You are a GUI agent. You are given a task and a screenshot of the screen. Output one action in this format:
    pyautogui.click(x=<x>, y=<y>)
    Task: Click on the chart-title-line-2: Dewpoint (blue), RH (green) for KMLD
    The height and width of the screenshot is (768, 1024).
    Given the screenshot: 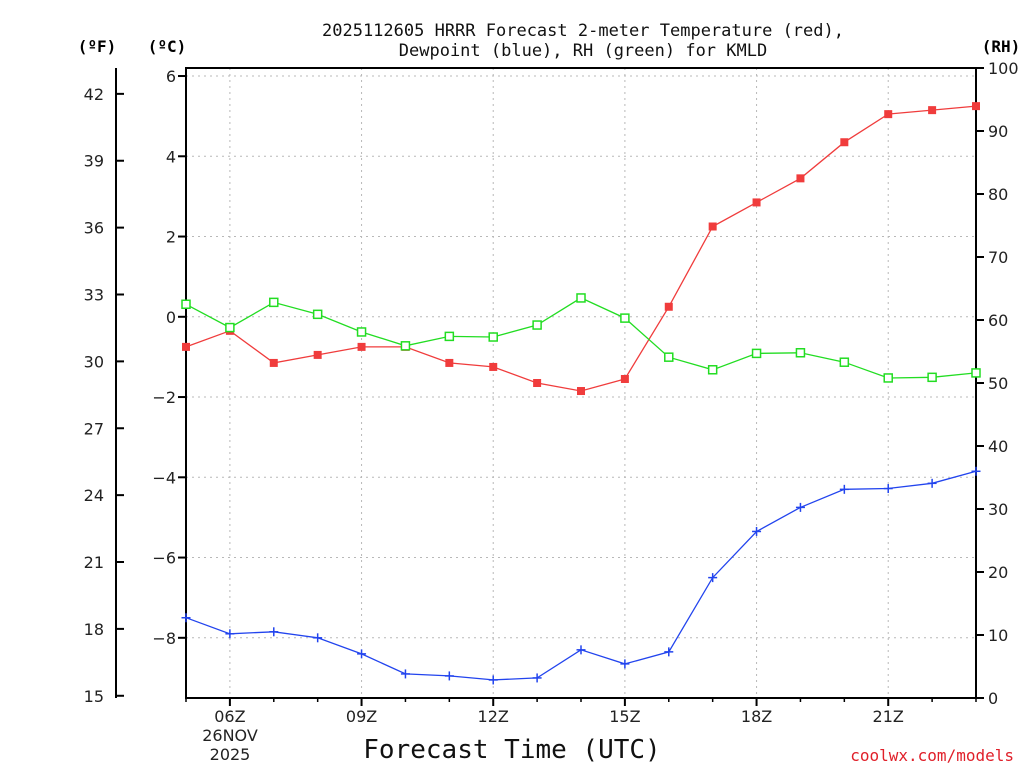 What is the action you would take?
    pyautogui.click(x=583, y=51)
    